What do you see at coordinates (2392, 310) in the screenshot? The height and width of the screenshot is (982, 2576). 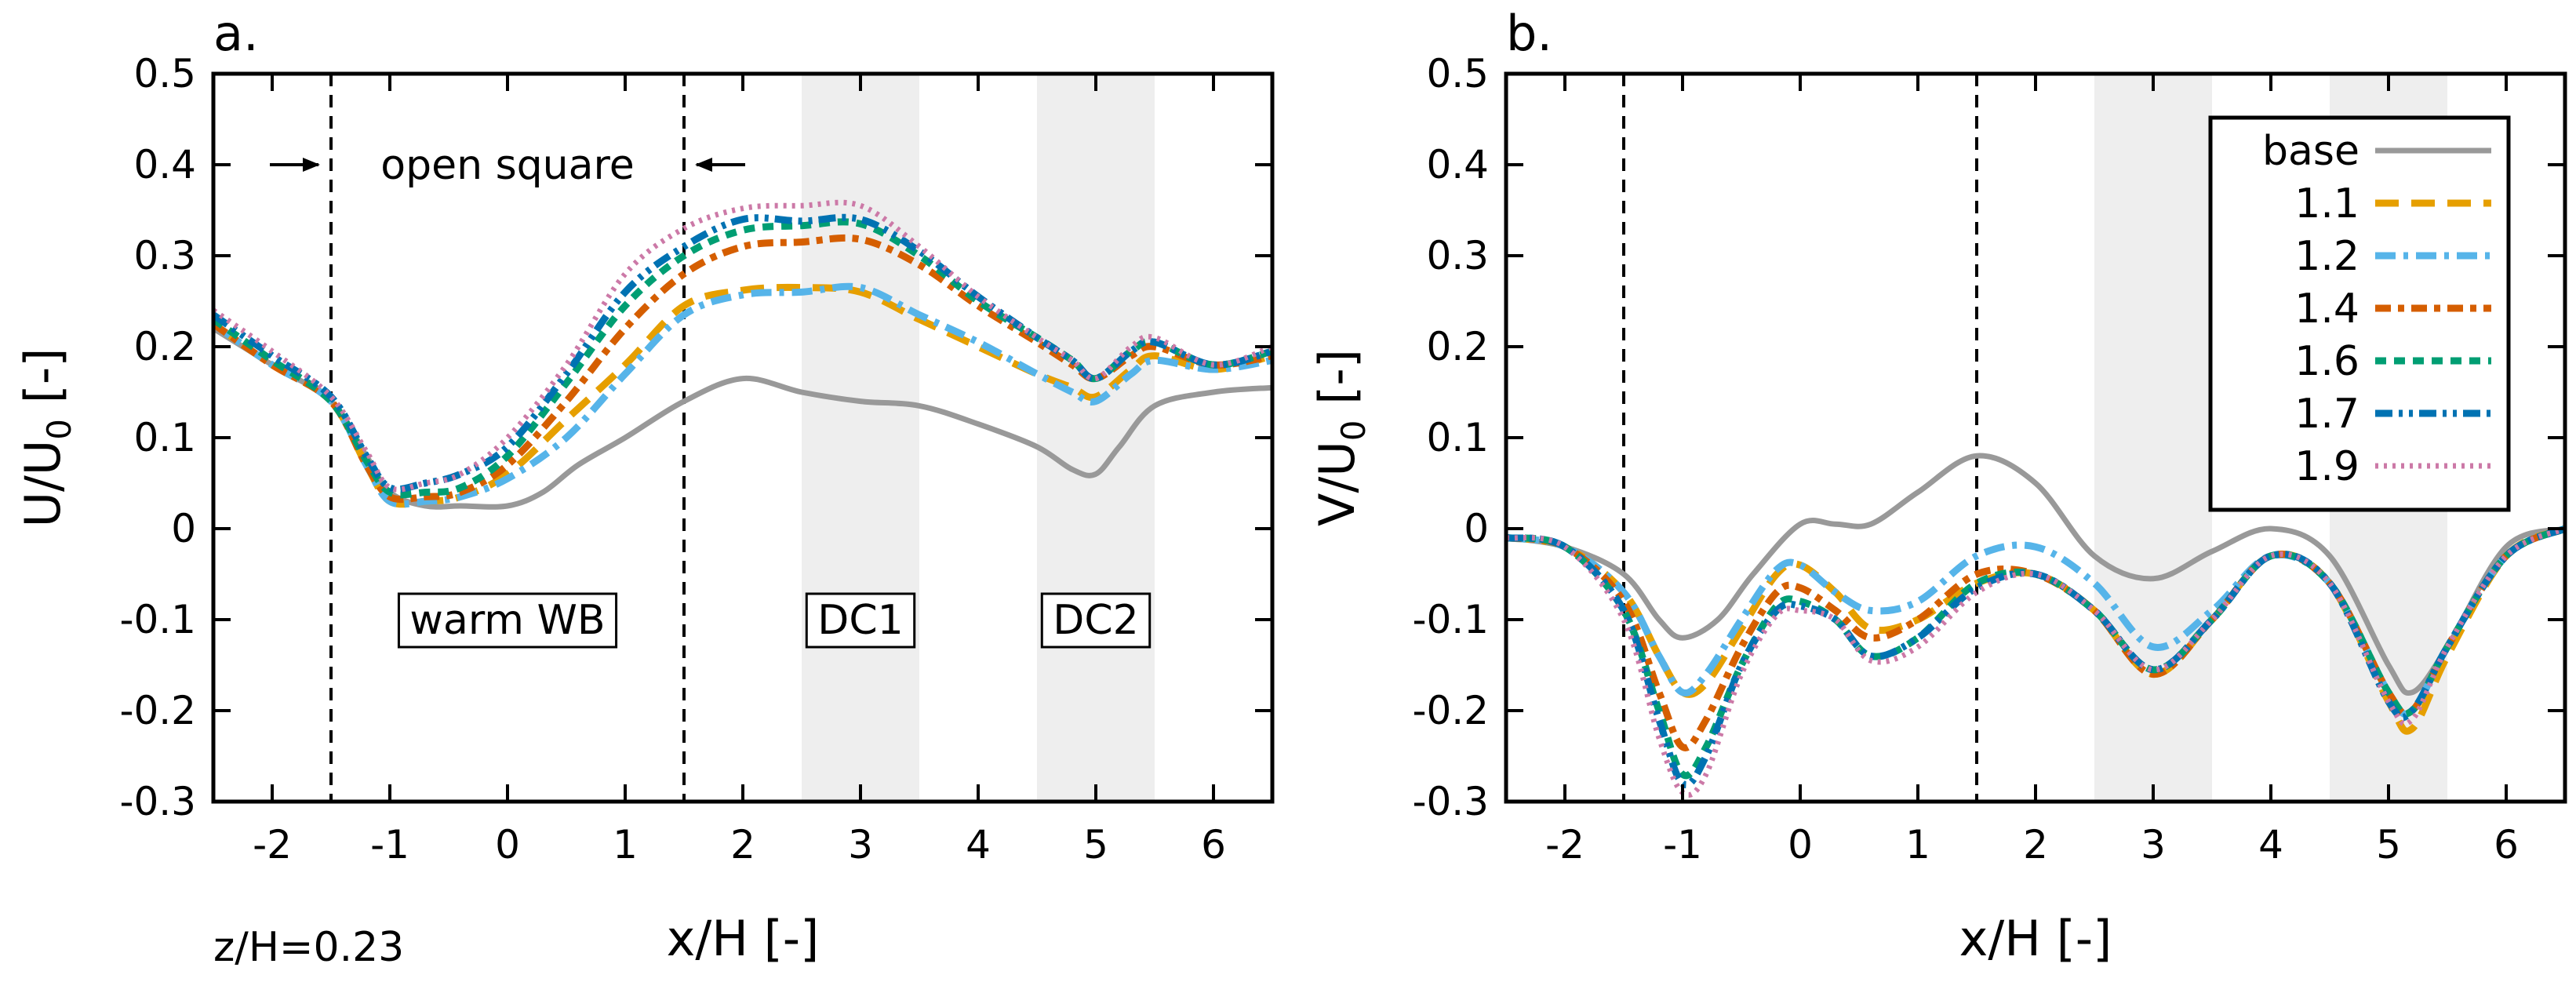 I see `legend-entry-1-4: 1.4` at bounding box center [2392, 310].